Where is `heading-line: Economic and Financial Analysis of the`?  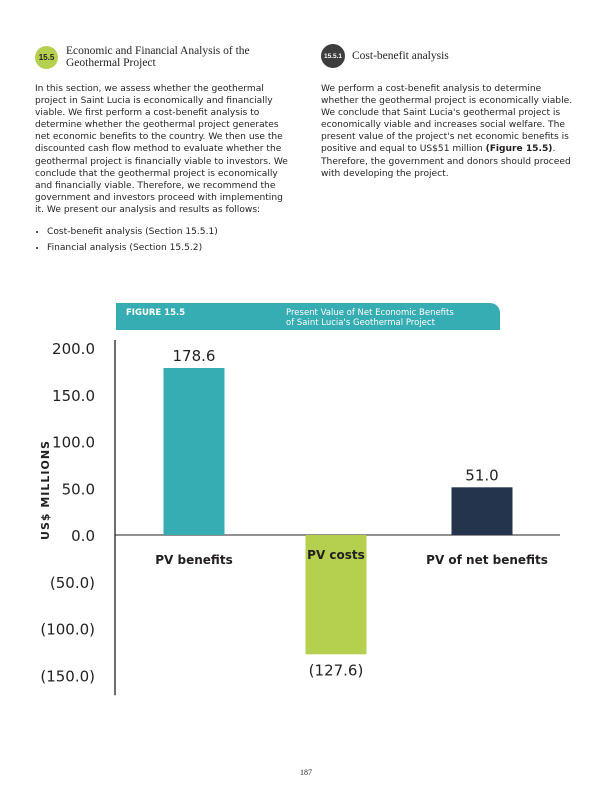 heading-line: Economic and Financial Analysis of the is located at coordinates (158, 51).